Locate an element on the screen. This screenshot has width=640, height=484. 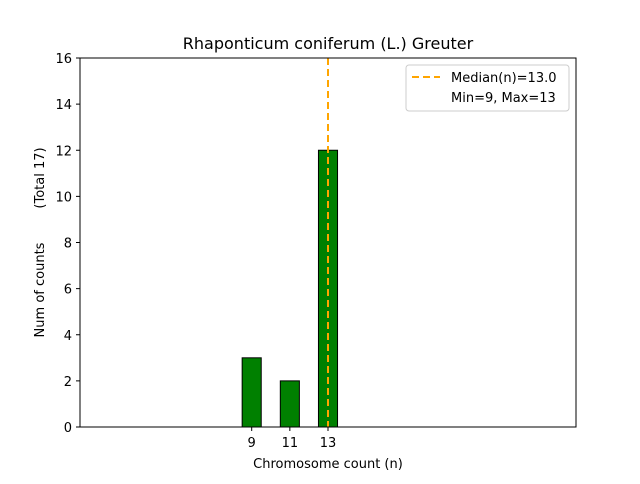
y-tick-label: 14 is located at coordinates (63, 105).